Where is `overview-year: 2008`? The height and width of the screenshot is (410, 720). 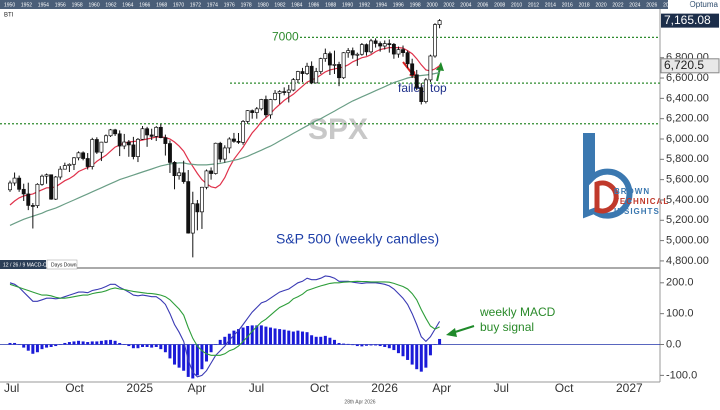 overview-year: 2008 is located at coordinates (499, 5).